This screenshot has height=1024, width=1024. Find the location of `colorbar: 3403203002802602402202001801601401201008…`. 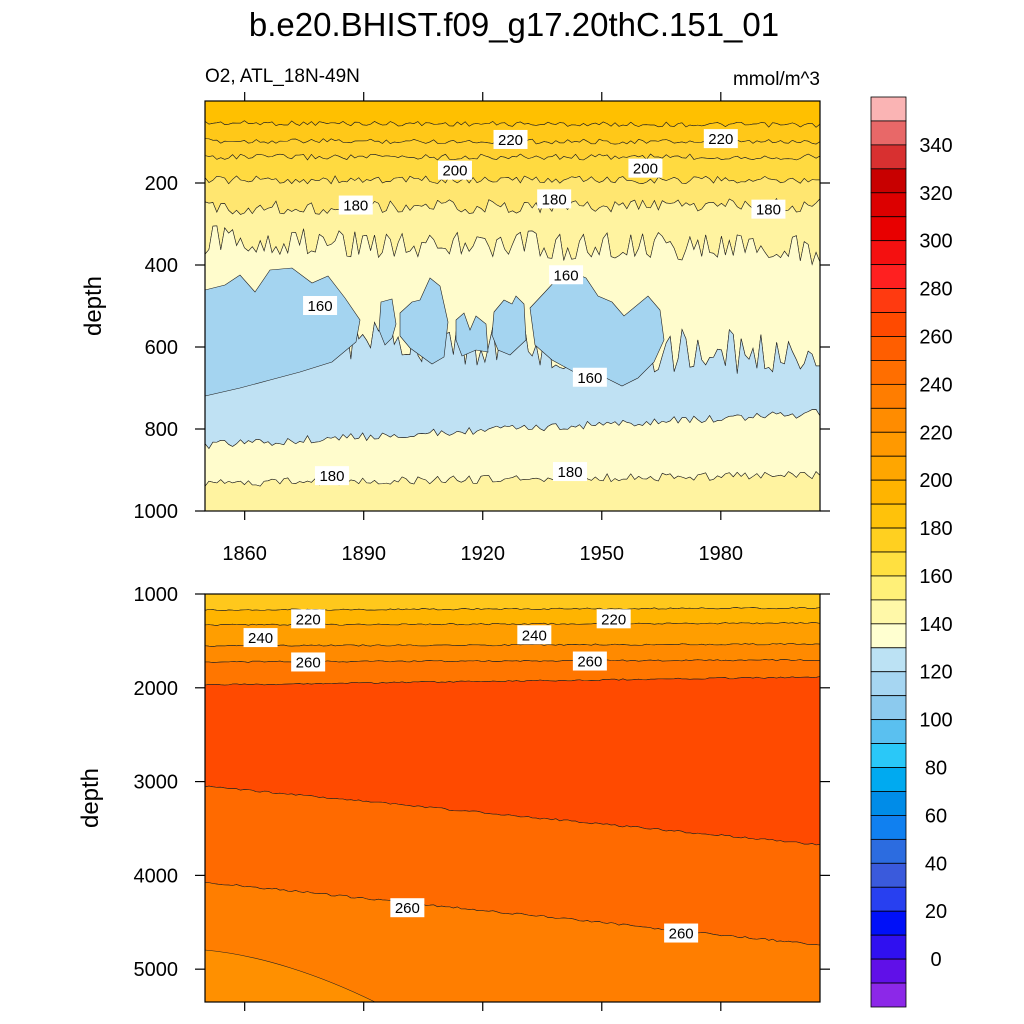

colorbar: 3403203002802602402202001801601401201008… is located at coordinates (911, 552).